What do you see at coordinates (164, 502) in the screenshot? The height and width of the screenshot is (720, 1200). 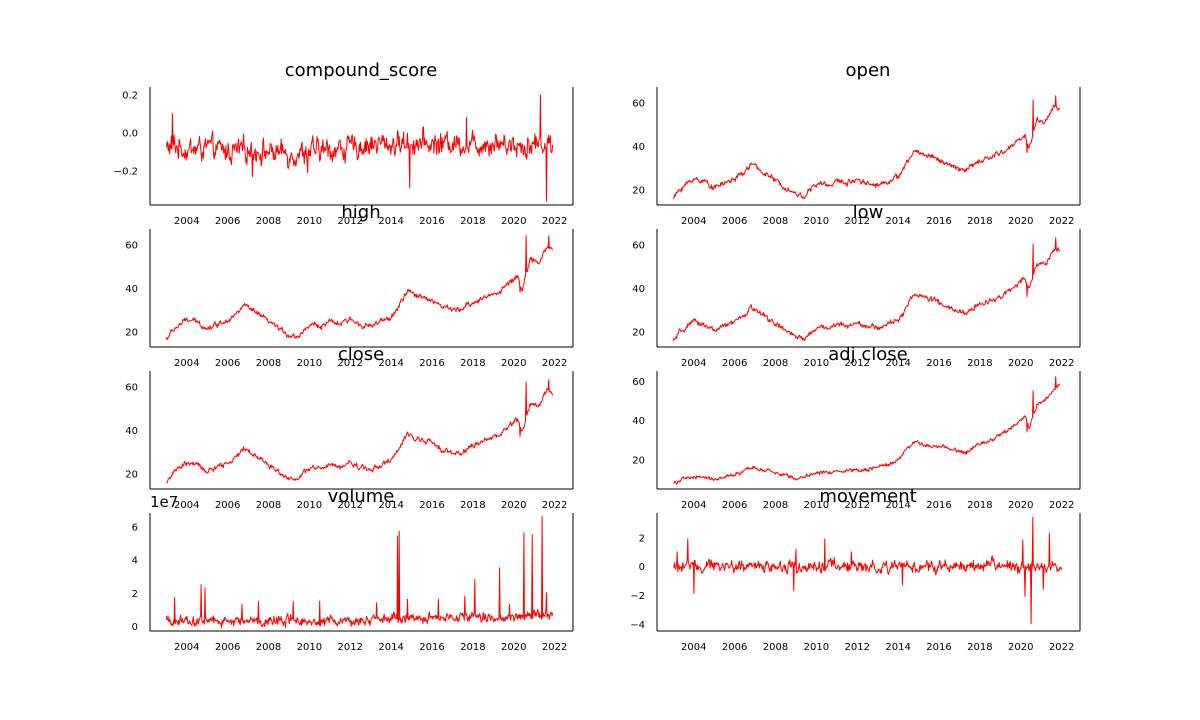 I see `axis-offset-label: 1e7` at bounding box center [164, 502].